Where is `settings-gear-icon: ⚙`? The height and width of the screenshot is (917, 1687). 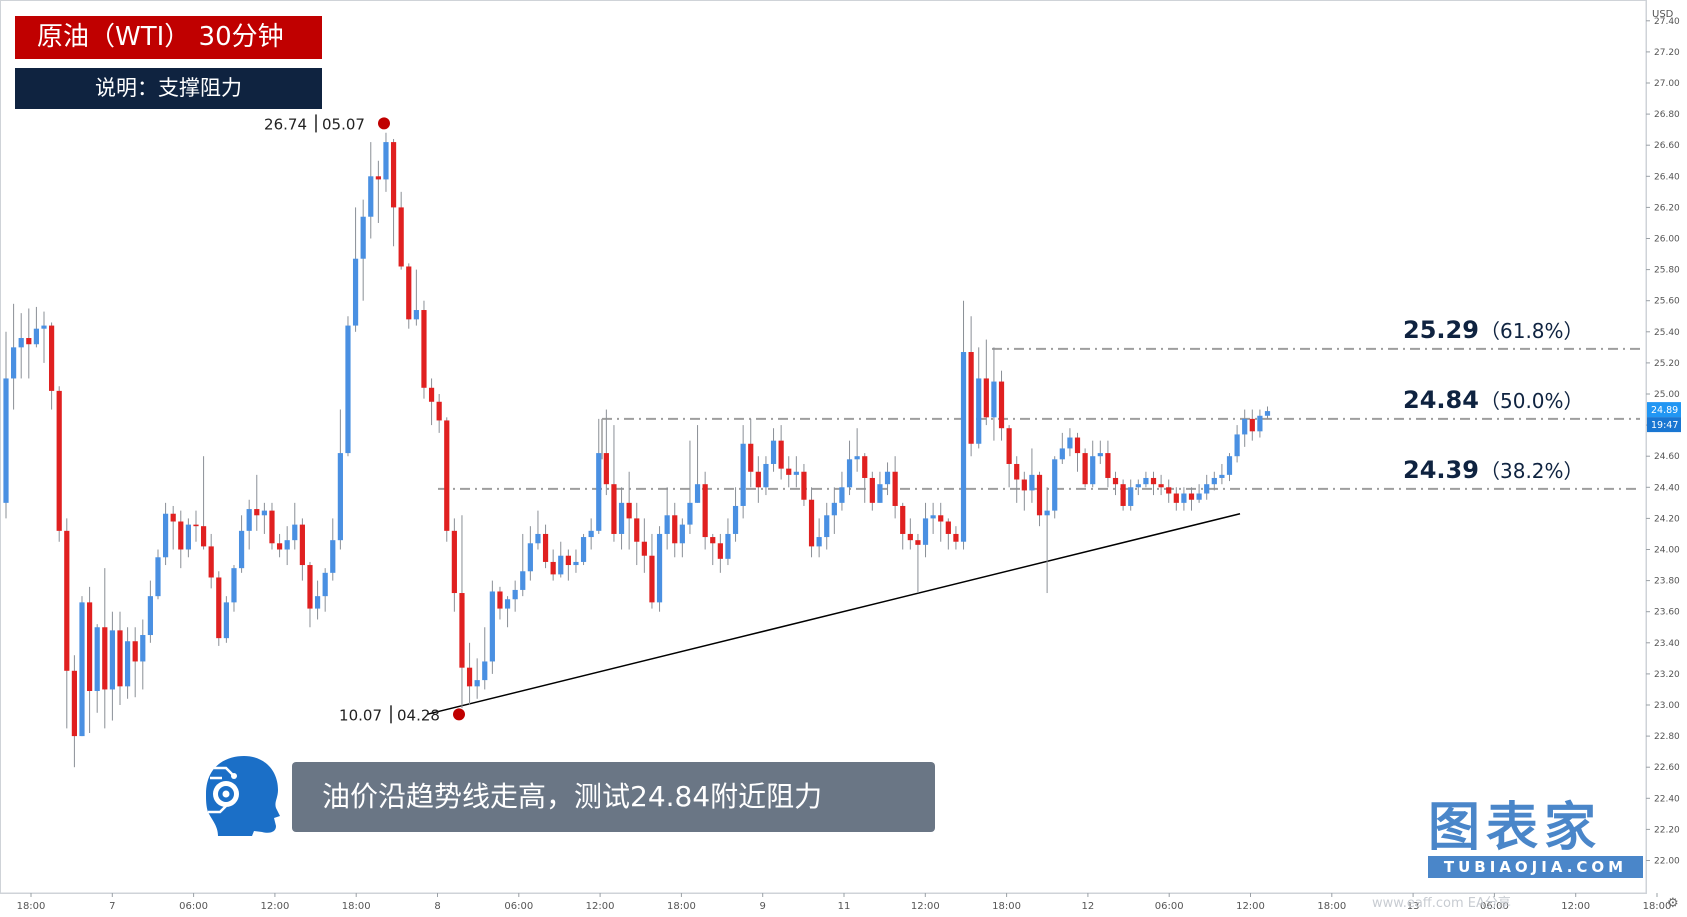
settings-gear-icon: ⚙ is located at coordinates (1673, 903).